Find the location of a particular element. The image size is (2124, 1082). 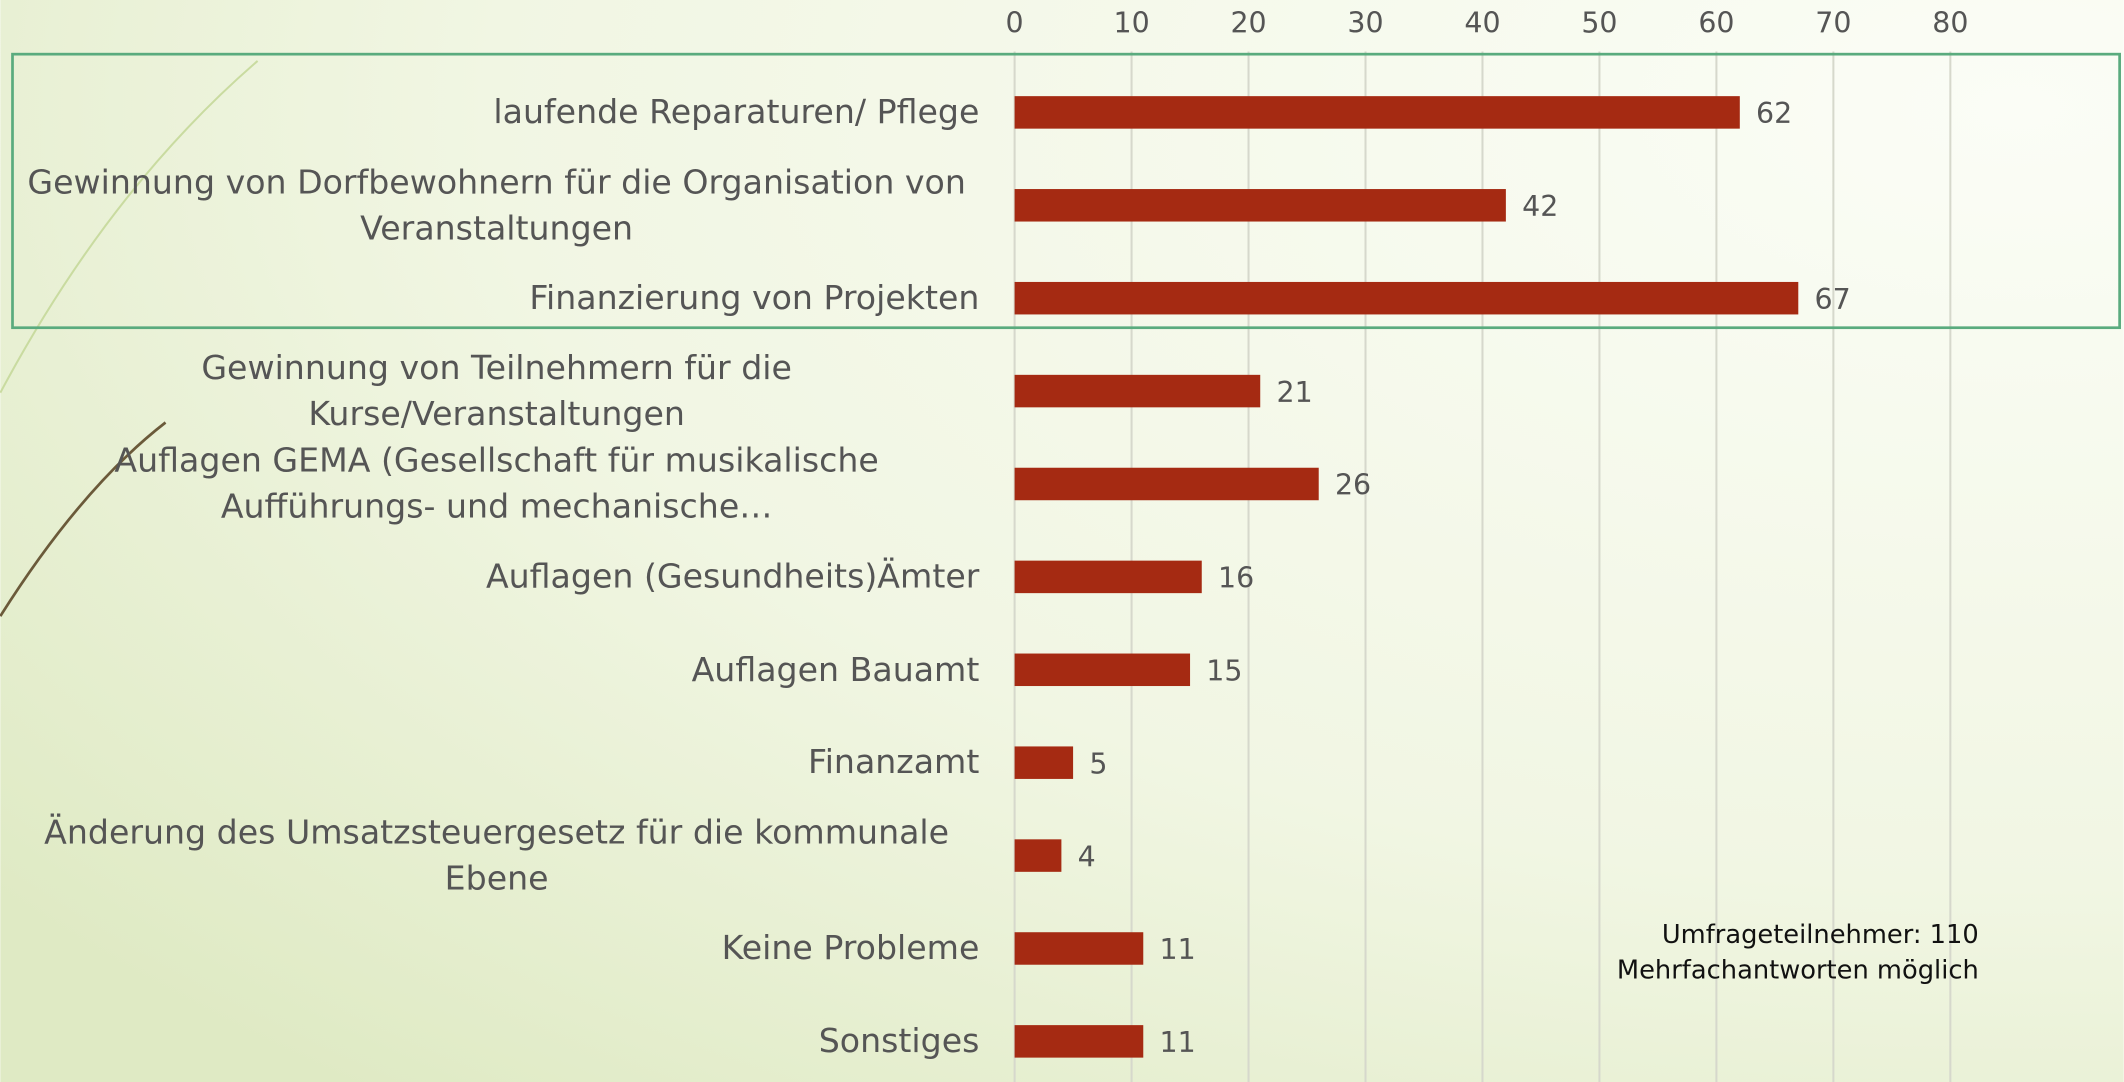

value-label: 21 is located at coordinates (1294, 392).